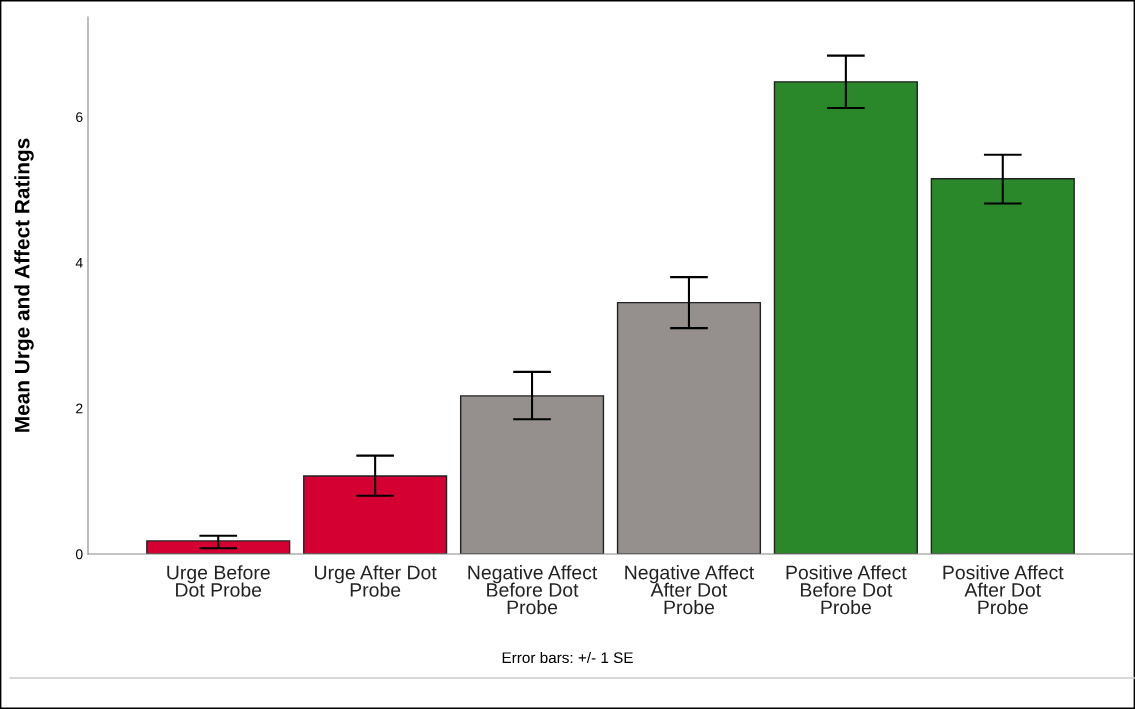 The width and height of the screenshot is (1135, 709). I want to click on x-tick-label: Negative Affect After Dot Probe, so click(690, 590).